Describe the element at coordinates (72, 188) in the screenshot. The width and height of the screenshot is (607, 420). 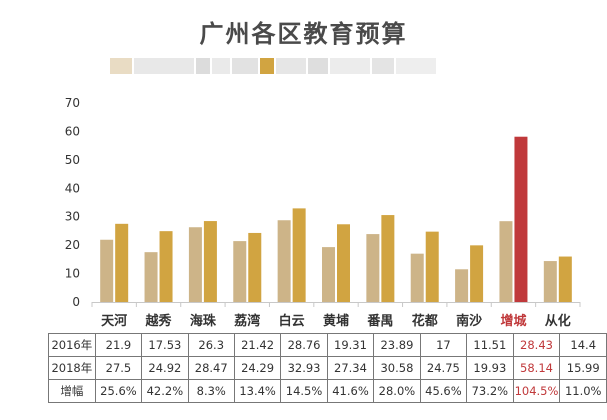
I see `y-tick-label: 40` at that location.